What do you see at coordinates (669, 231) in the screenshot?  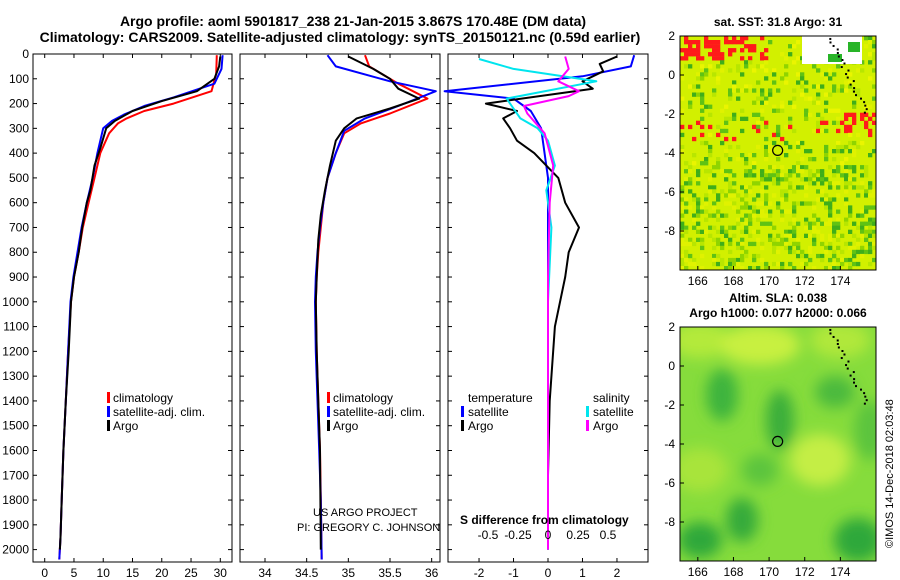 I see `y-tick-label: -8` at bounding box center [669, 231].